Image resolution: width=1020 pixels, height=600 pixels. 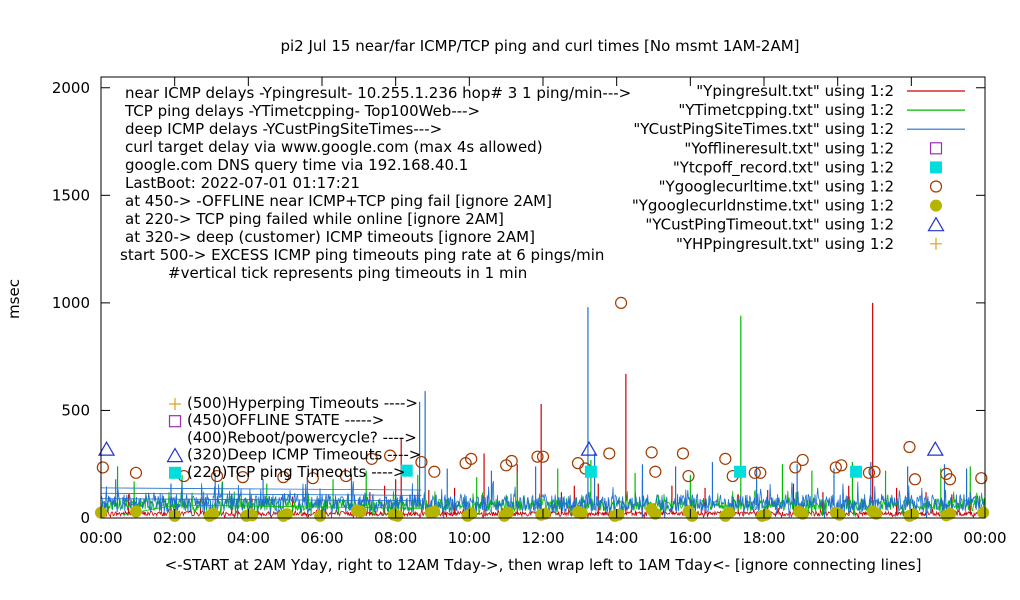 What do you see at coordinates (789, 148) in the screenshot?
I see `legend-label-3: "Yofflineresult.txt" using 1:2` at bounding box center [789, 148].